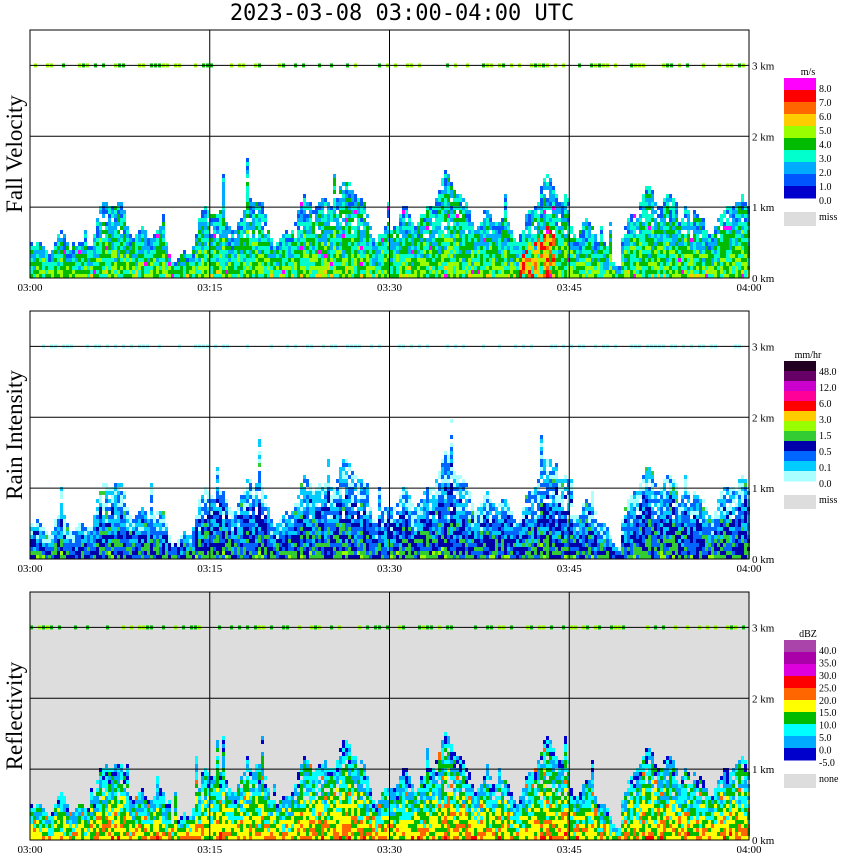 The image size is (850, 868). Describe the element at coordinates (828, 388) in the screenshot. I see `colorbar-label: 12.0` at that location.